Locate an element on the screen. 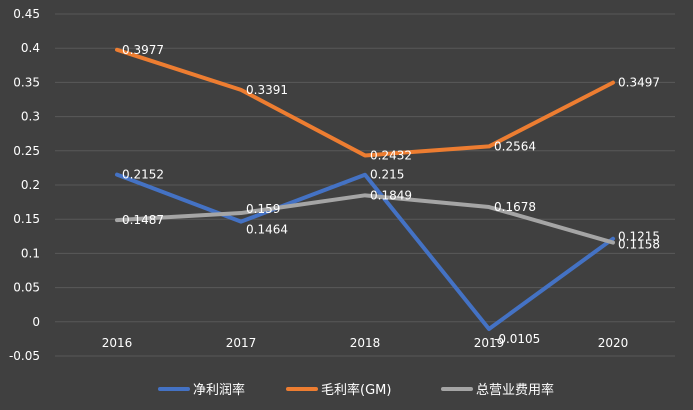 This screenshot has width=693, height=410. x-tick-label: 2018 is located at coordinates (365, 343).